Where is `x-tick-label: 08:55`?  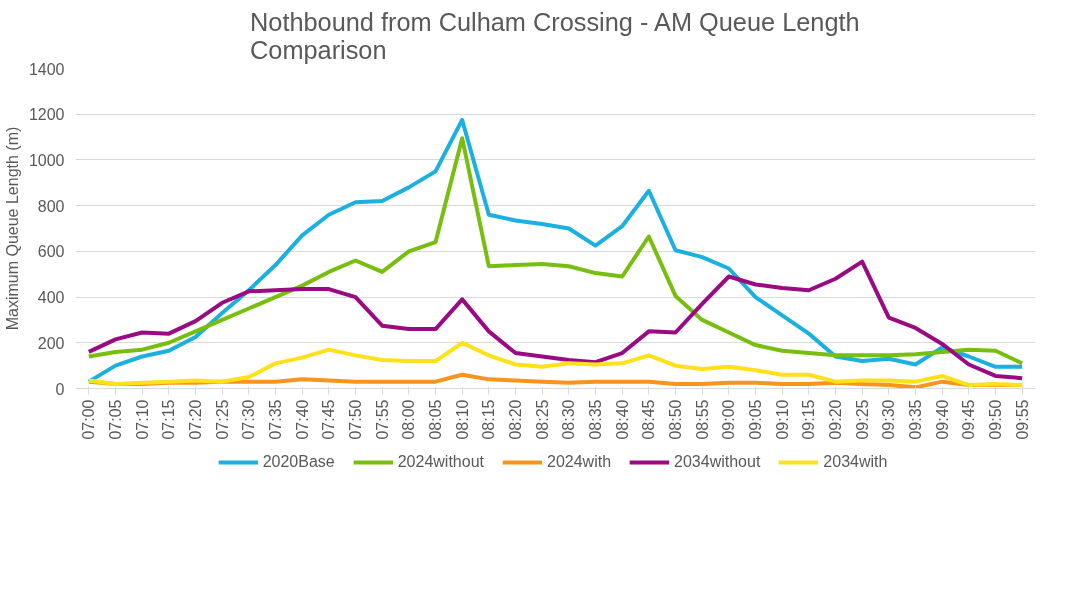
x-tick-label: 08:55 is located at coordinates (702, 419).